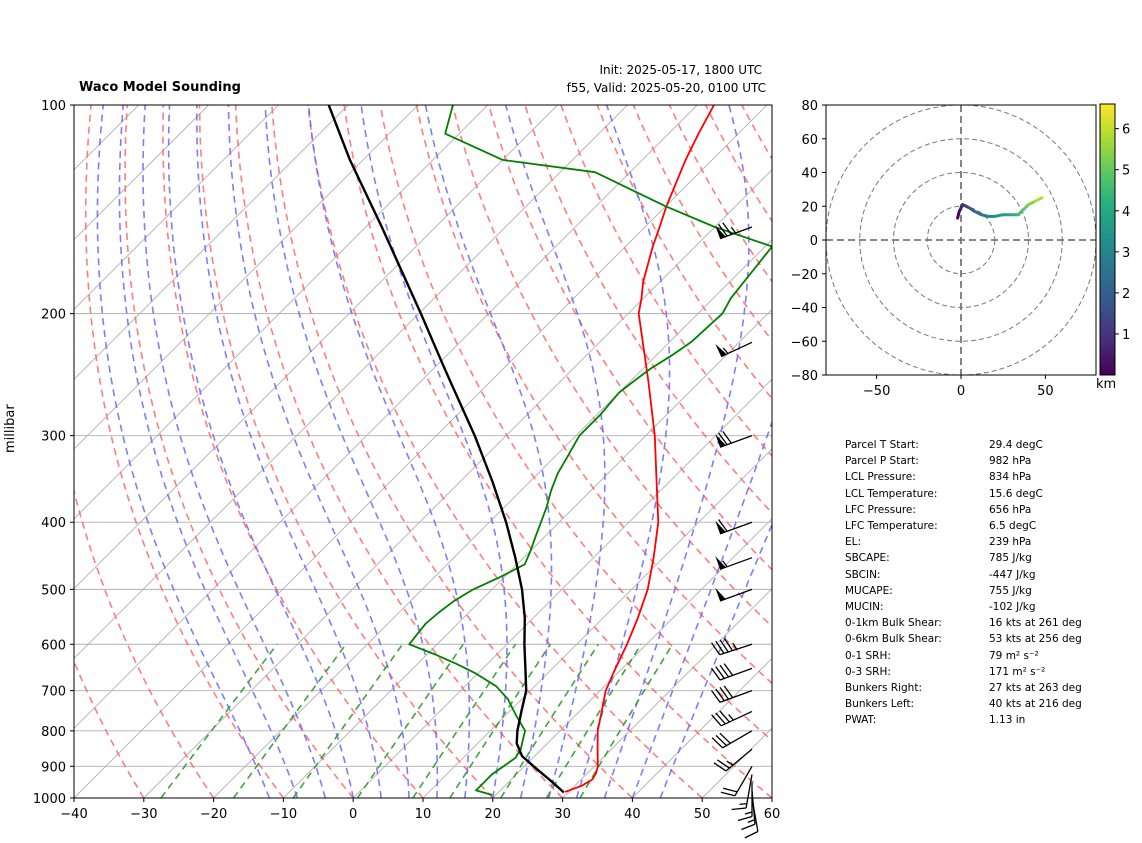  I want to click on valid-time: f55, Valid: 2025-05-20, 0100 UTC, so click(666, 88).